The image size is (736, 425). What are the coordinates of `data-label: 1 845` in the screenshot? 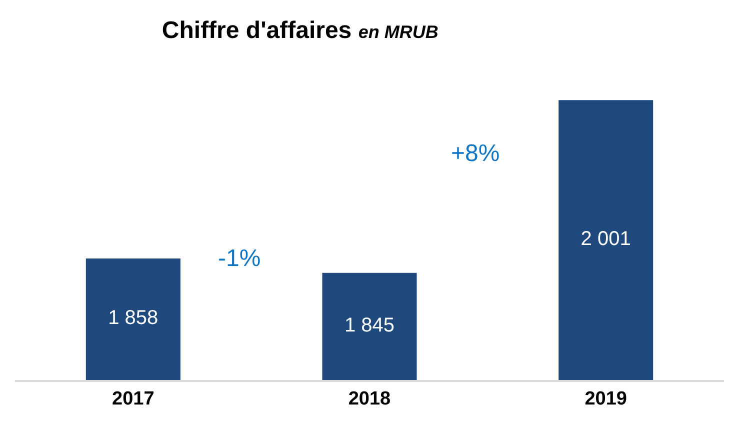 It's located at (369, 325).